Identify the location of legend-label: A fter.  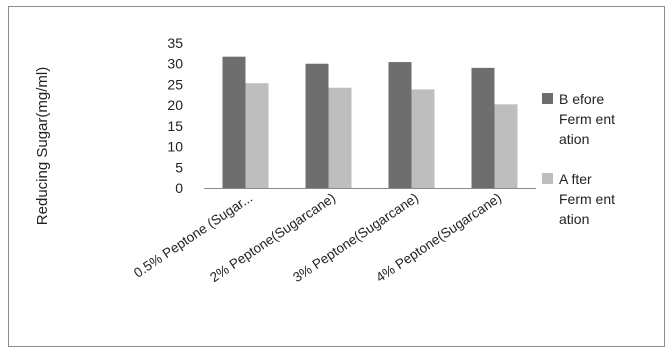
(575, 179).